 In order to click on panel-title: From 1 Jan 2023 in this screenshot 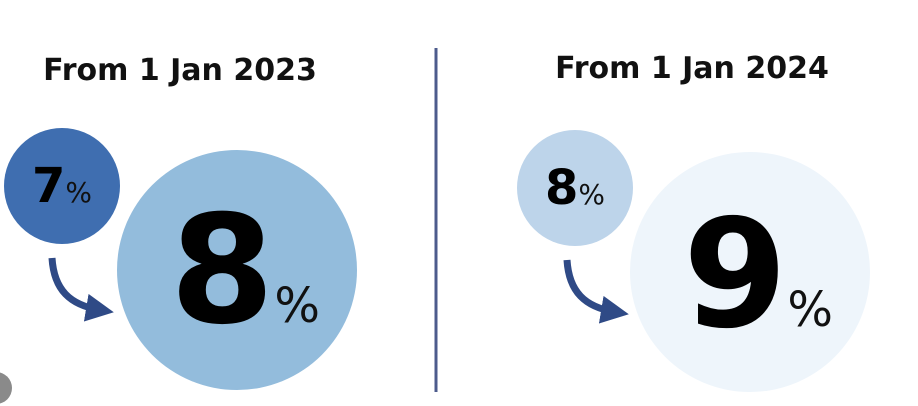, I will do `click(180, 70)`.